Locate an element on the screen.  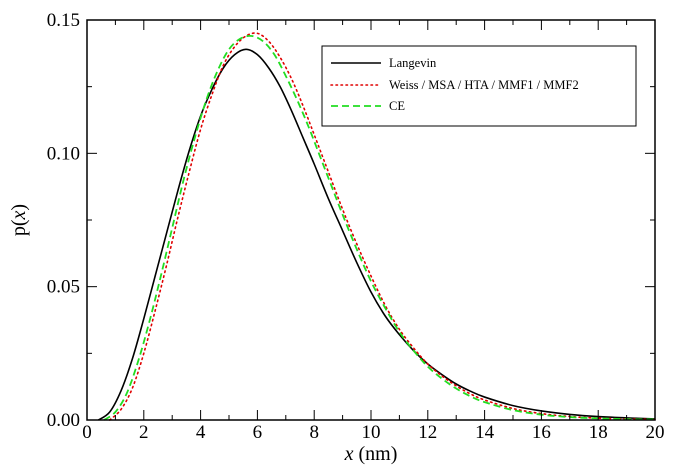
x-tick-label: 4 is located at coordinates (201, 432).